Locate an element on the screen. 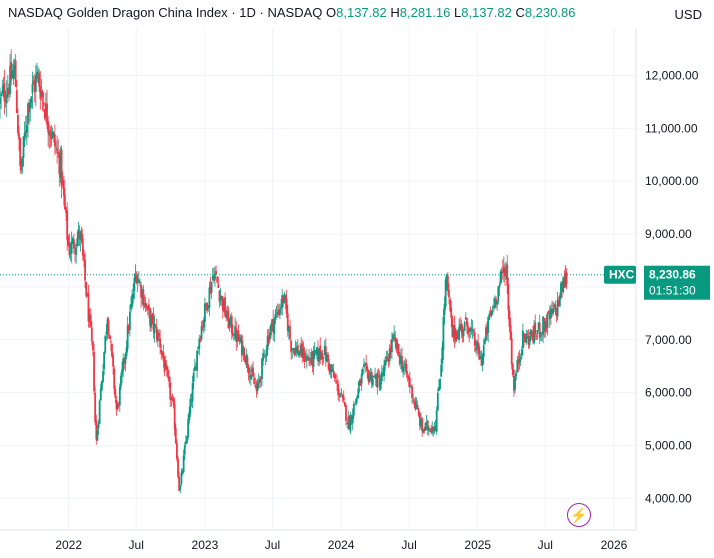 The image size is (714, 558). price-tick-label: 7,000.00 is located at coordinates (668, 340).